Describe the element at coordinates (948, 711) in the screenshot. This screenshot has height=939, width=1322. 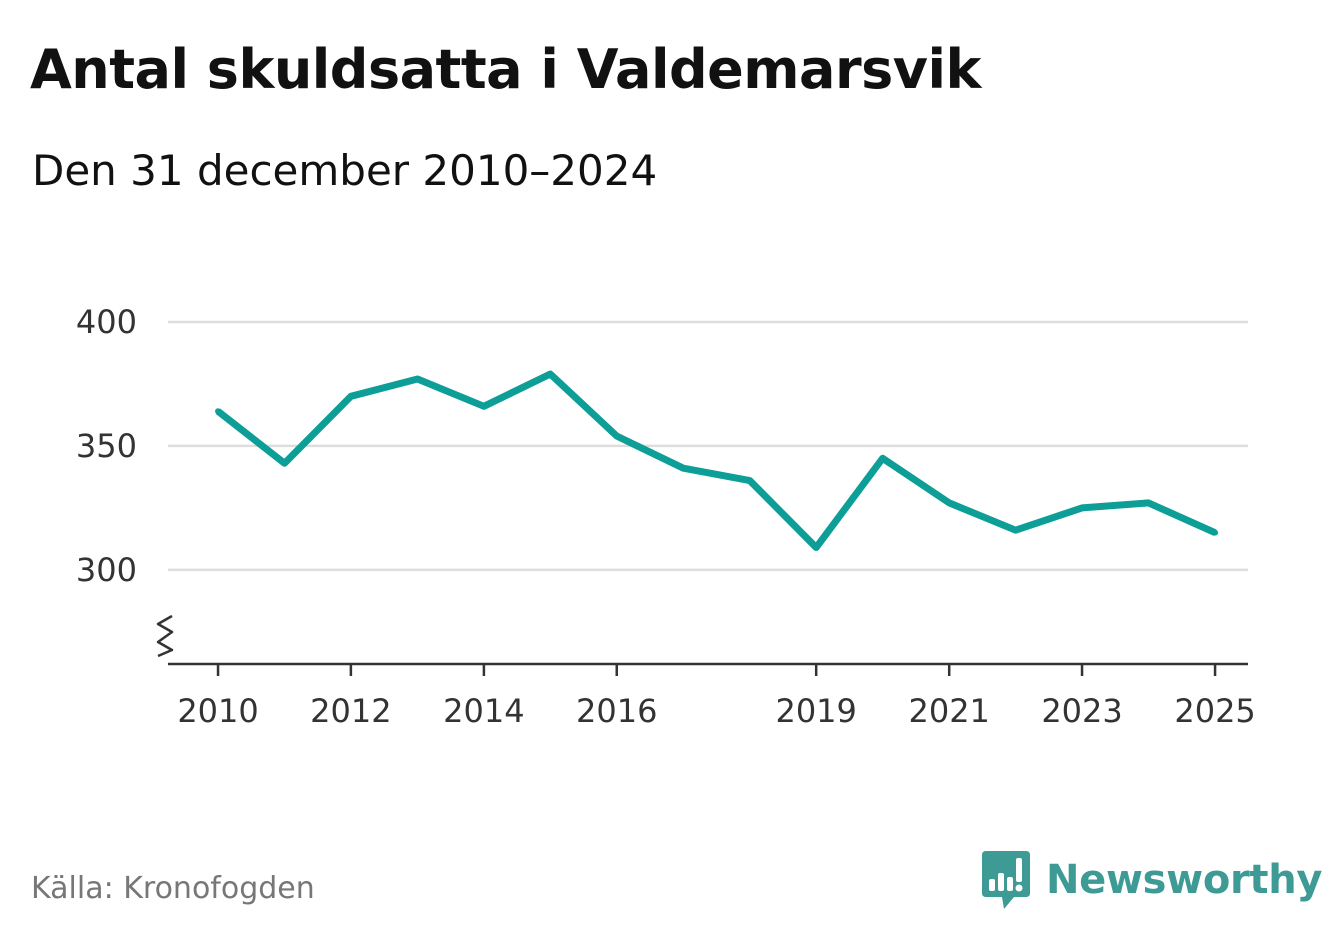
I see `x-tick-label-2021: 2021` at that location.